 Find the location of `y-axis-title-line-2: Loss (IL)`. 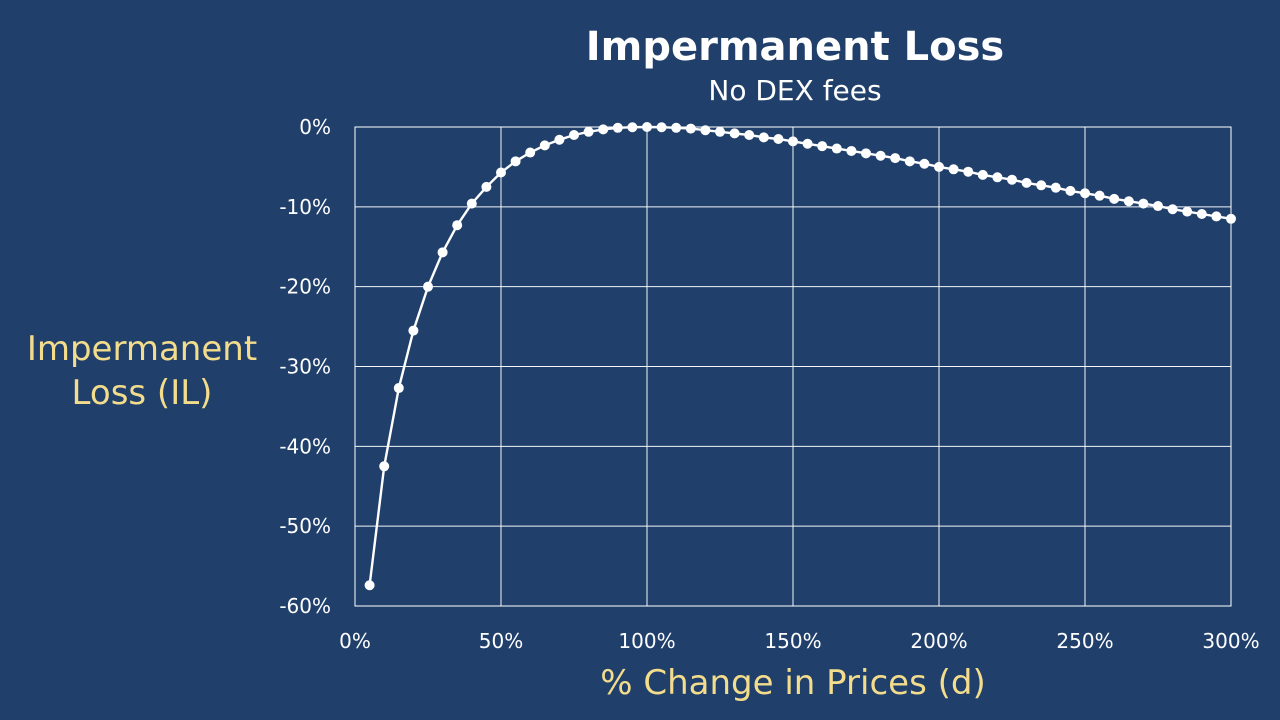

y-axis-title-line-2: Loss (IL) is located at coordinates (142, 393).